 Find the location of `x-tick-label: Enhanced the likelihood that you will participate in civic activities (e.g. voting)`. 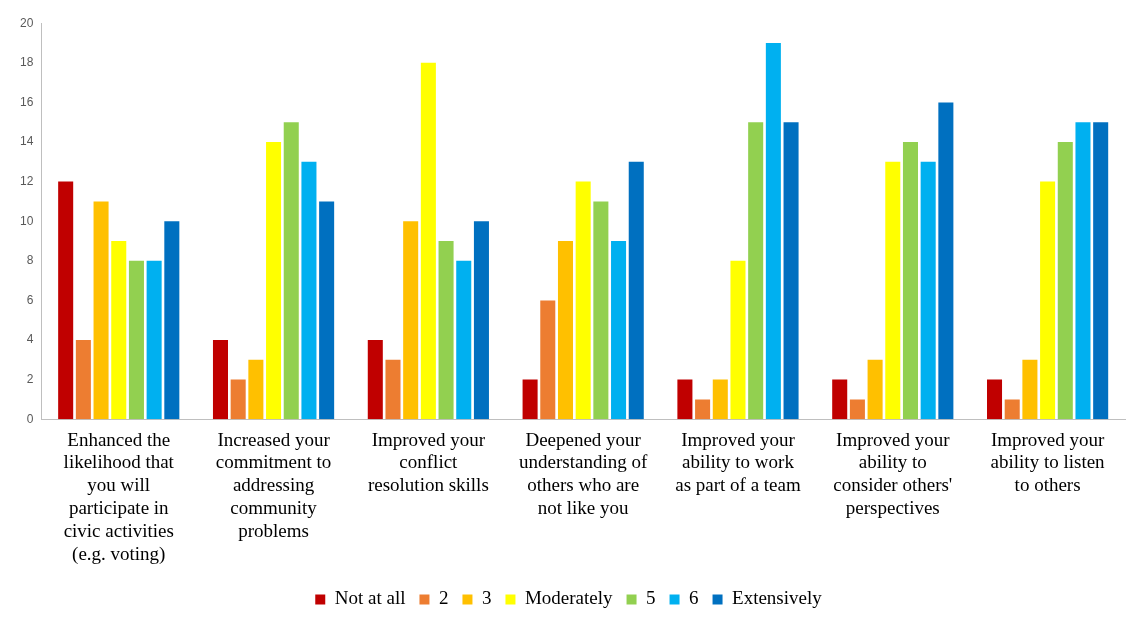

x-tick-label: Enhanced the likelihood that you will participate in civic activities (e.g. voting) is located at coordinates (119, 496).